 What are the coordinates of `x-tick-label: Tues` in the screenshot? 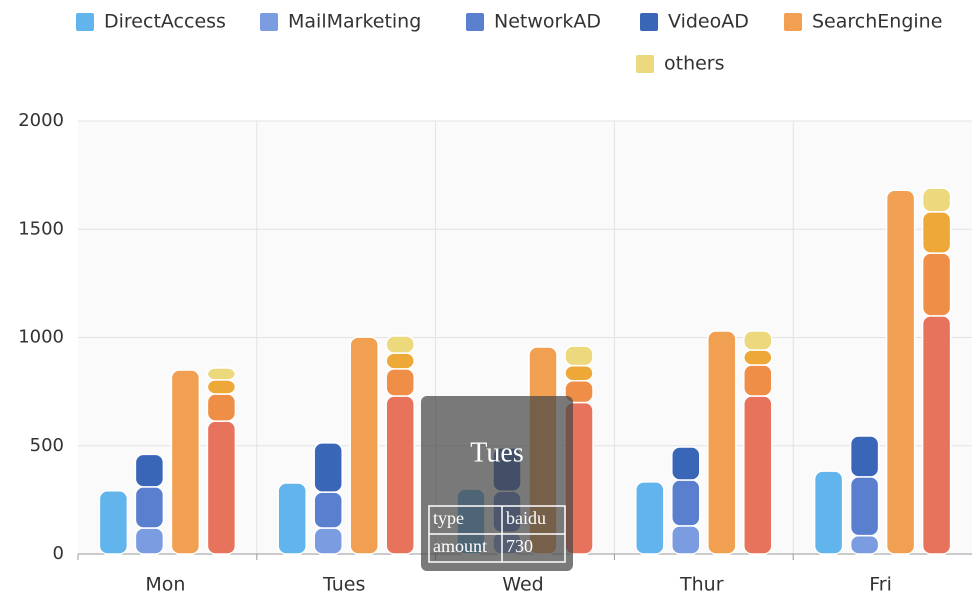 It's located at (343, 585).